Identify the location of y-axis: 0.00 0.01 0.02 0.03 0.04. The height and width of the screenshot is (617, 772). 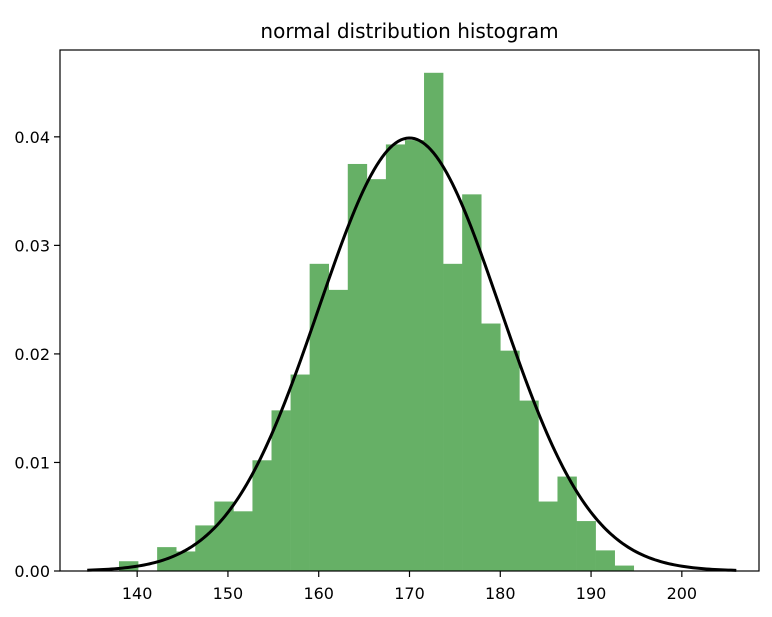
(37, 354).